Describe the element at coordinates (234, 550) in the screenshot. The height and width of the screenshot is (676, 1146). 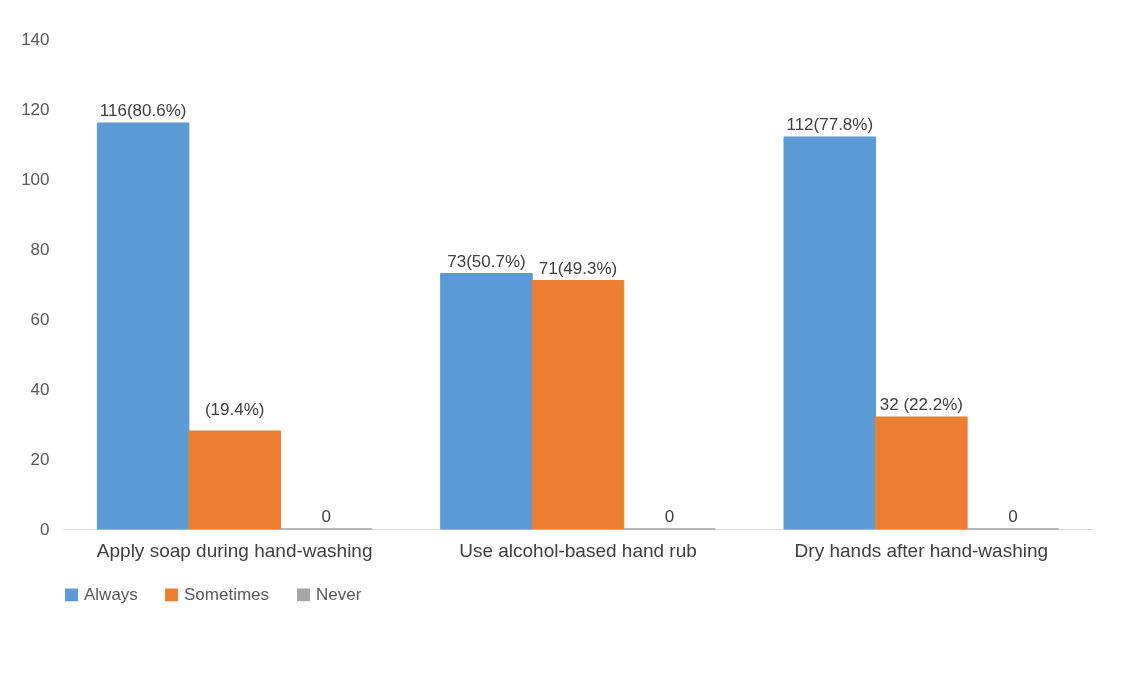
I see `x-tick-label: Apply soap during hand-washing` at that location.